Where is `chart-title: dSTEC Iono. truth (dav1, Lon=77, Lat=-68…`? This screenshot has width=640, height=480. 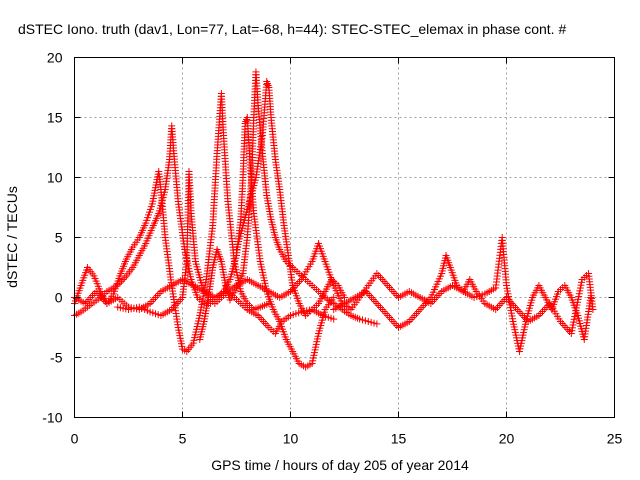 chart-title: dSTEC Iono. truth (dav1, Lon=77, Lat=-68… is located at coordinates (292, 29).